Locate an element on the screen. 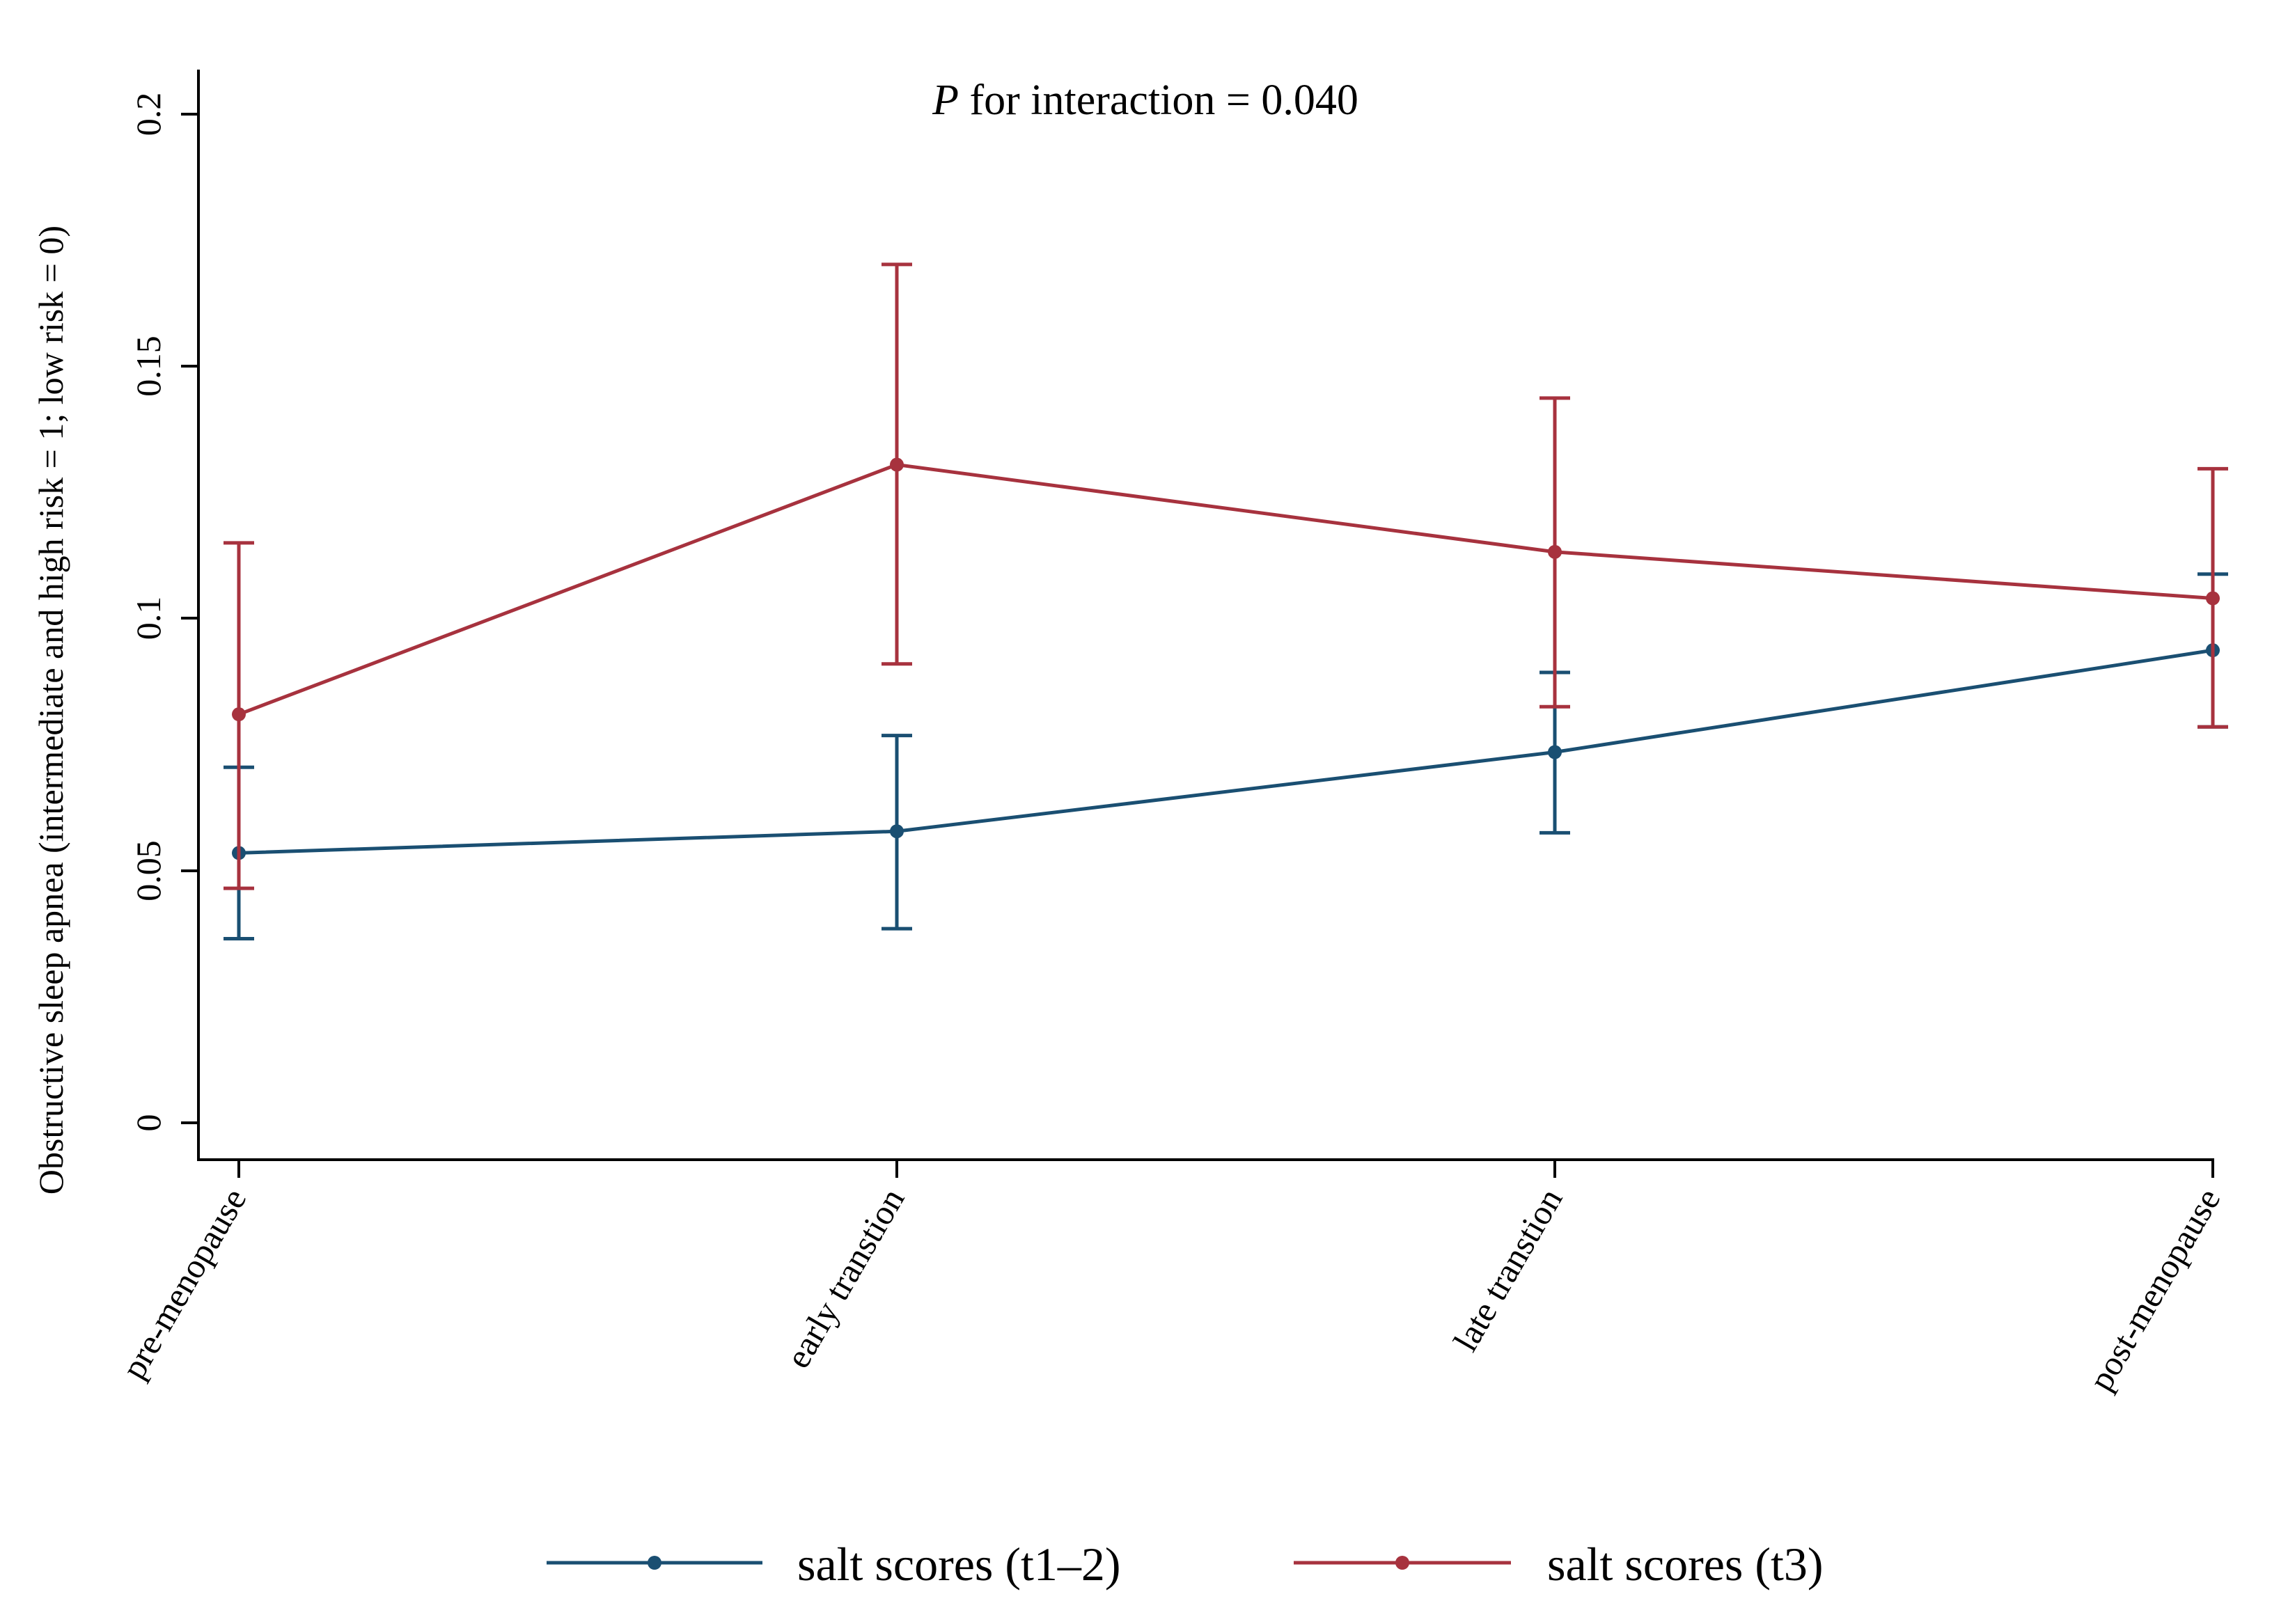 The width and height of the screenshot is (2272, 1624). x-ticks is located at coordinates (1225, 1169).